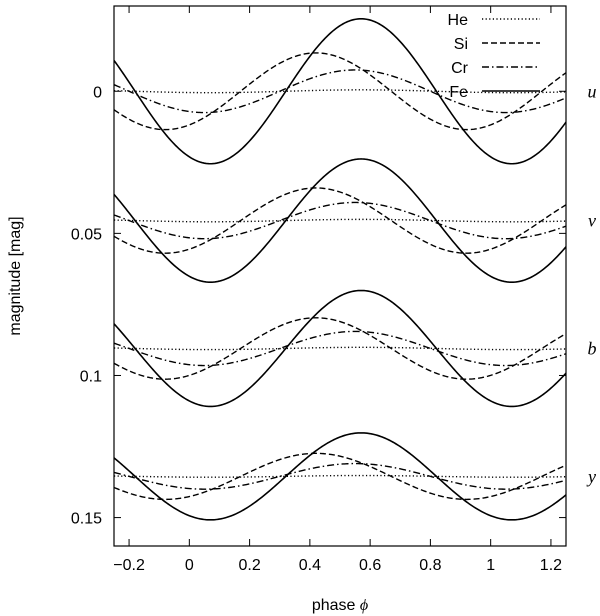  Describe the element at coordinates (249, 565) in the screenshot. I see `x-tick-label: 0.2` at that location.